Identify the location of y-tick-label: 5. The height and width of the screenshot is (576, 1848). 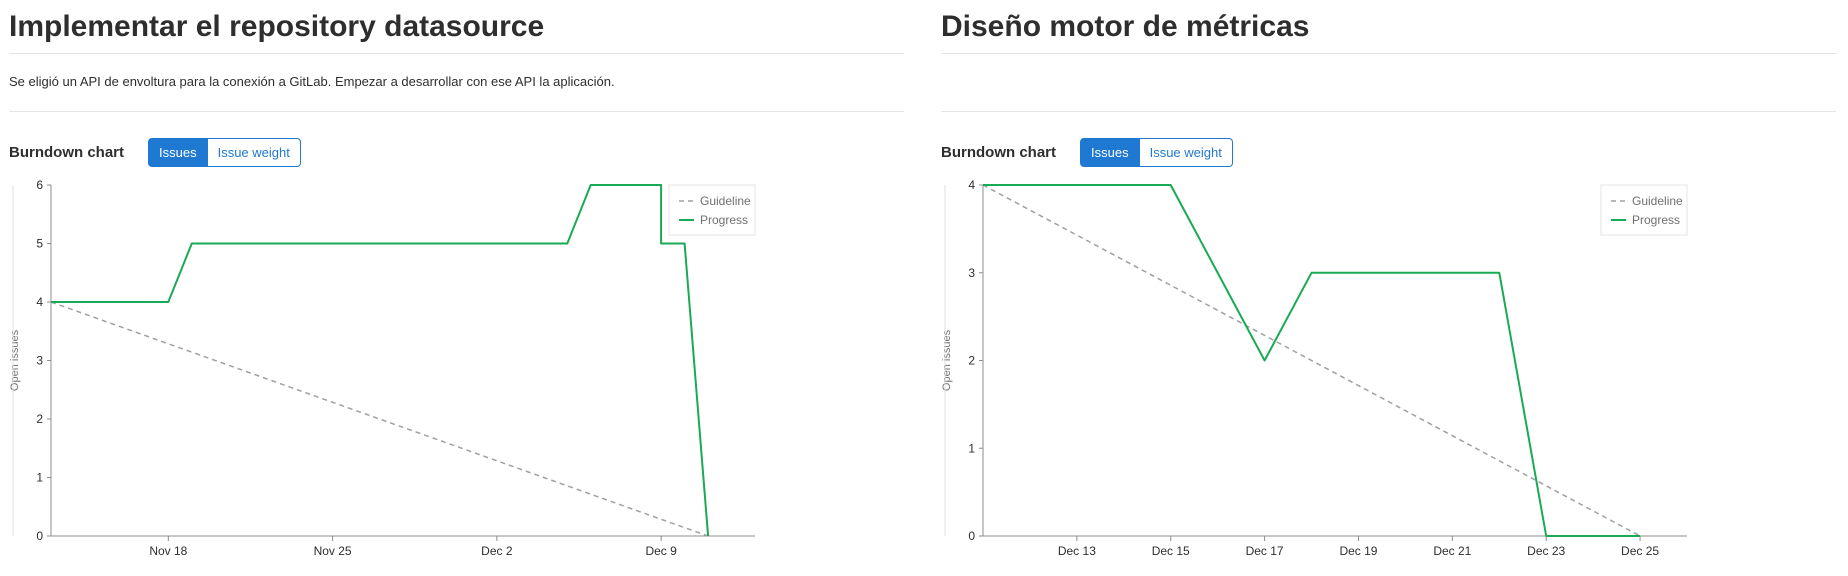
(39, 244).